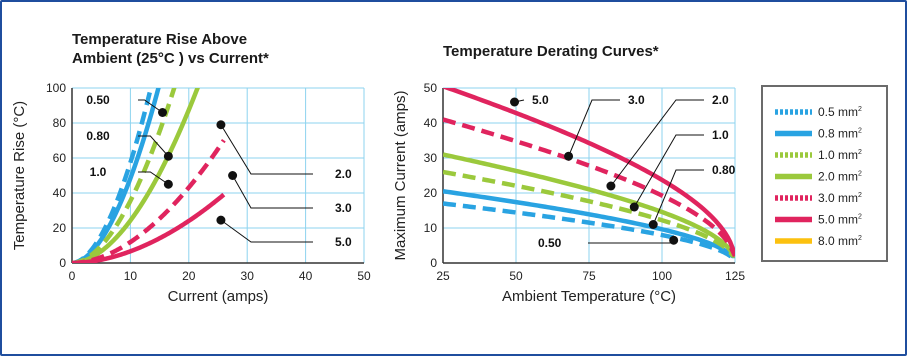 This screenshot has width=907, height=356. Describe the element at coordinates (840, 134) in the screenshot. I see `legend-label: 0.8 mm2` at that location.